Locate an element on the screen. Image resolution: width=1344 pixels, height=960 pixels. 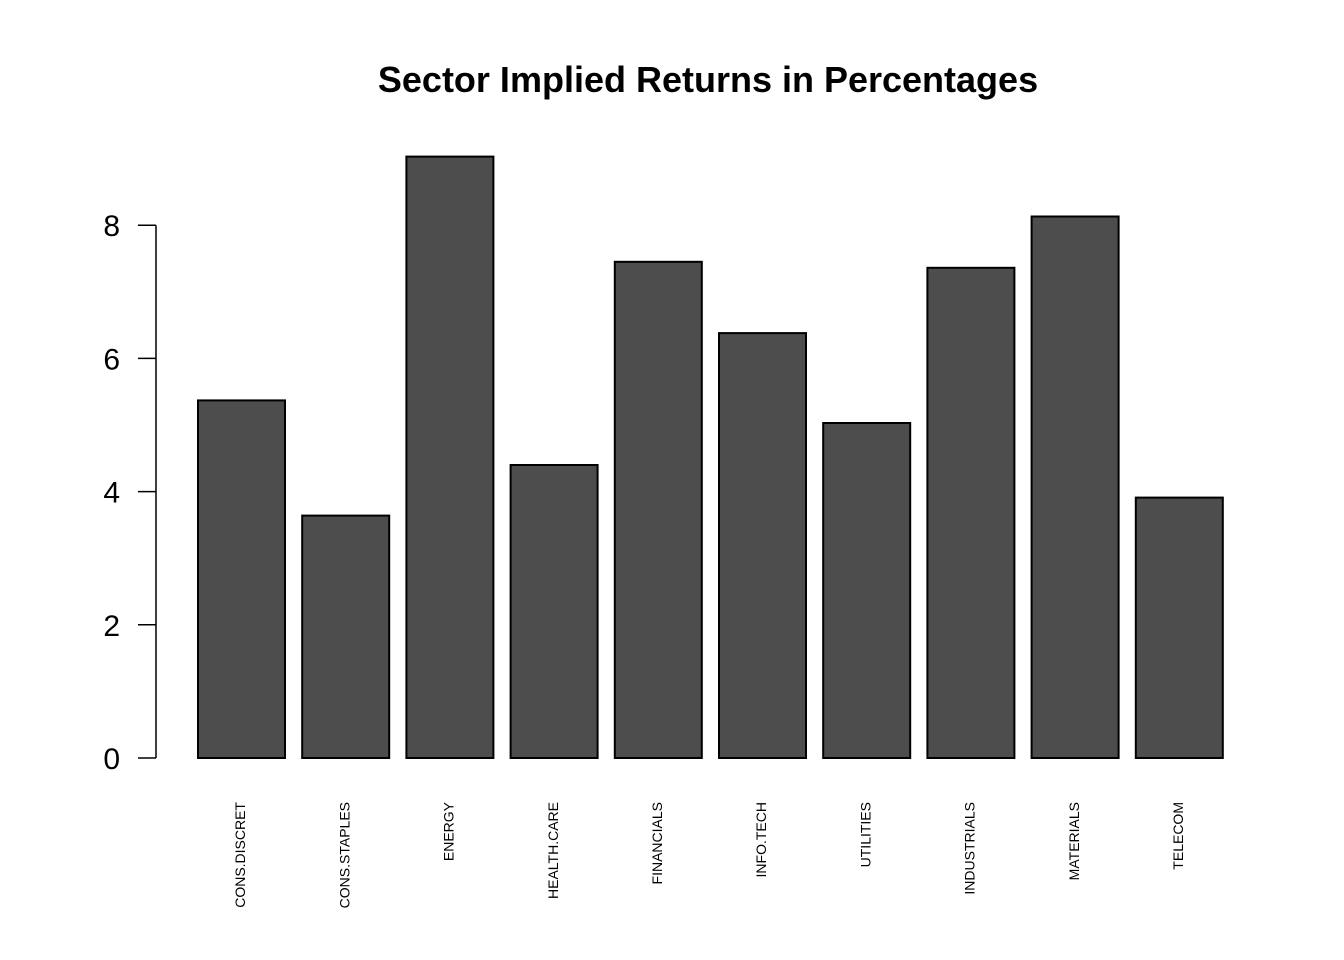
x-tick-label: MATERIALS is located at coordinates (1074, 841).